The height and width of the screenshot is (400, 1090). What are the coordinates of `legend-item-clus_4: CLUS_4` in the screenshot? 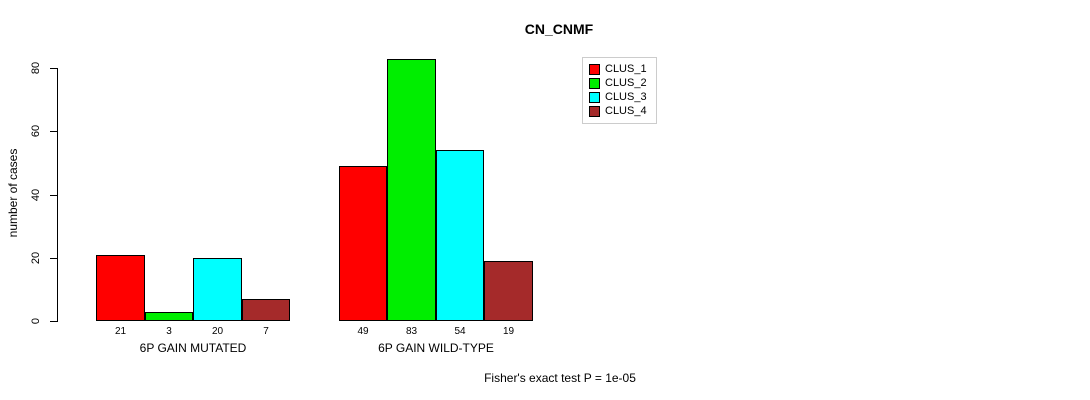 It's located at (618, 111).